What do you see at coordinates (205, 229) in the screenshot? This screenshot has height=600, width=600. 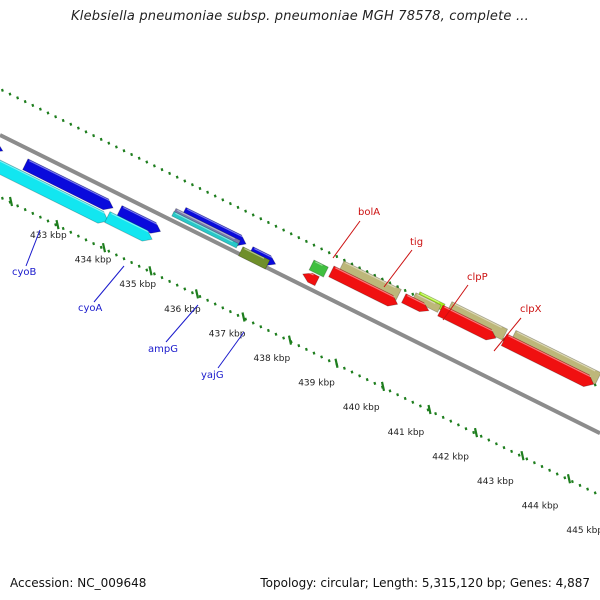 I see `ampG-cyan-gene` at bounding box center [205, 229].